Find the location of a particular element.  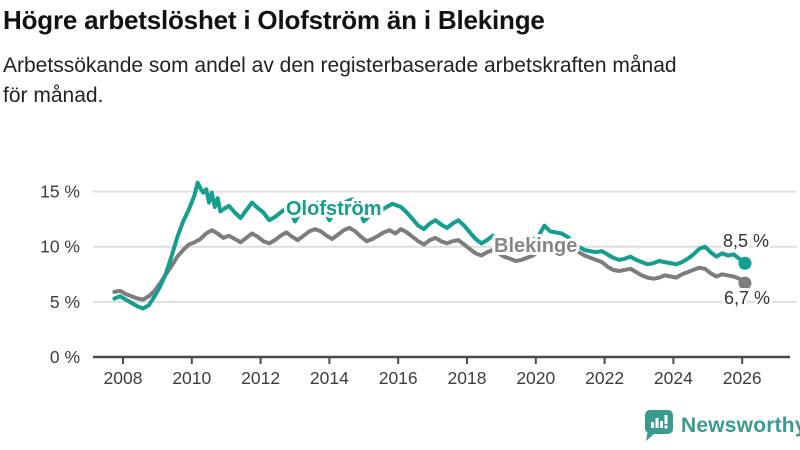

x-axis-label-2022: 2022 is located at coordinates (604, 378).